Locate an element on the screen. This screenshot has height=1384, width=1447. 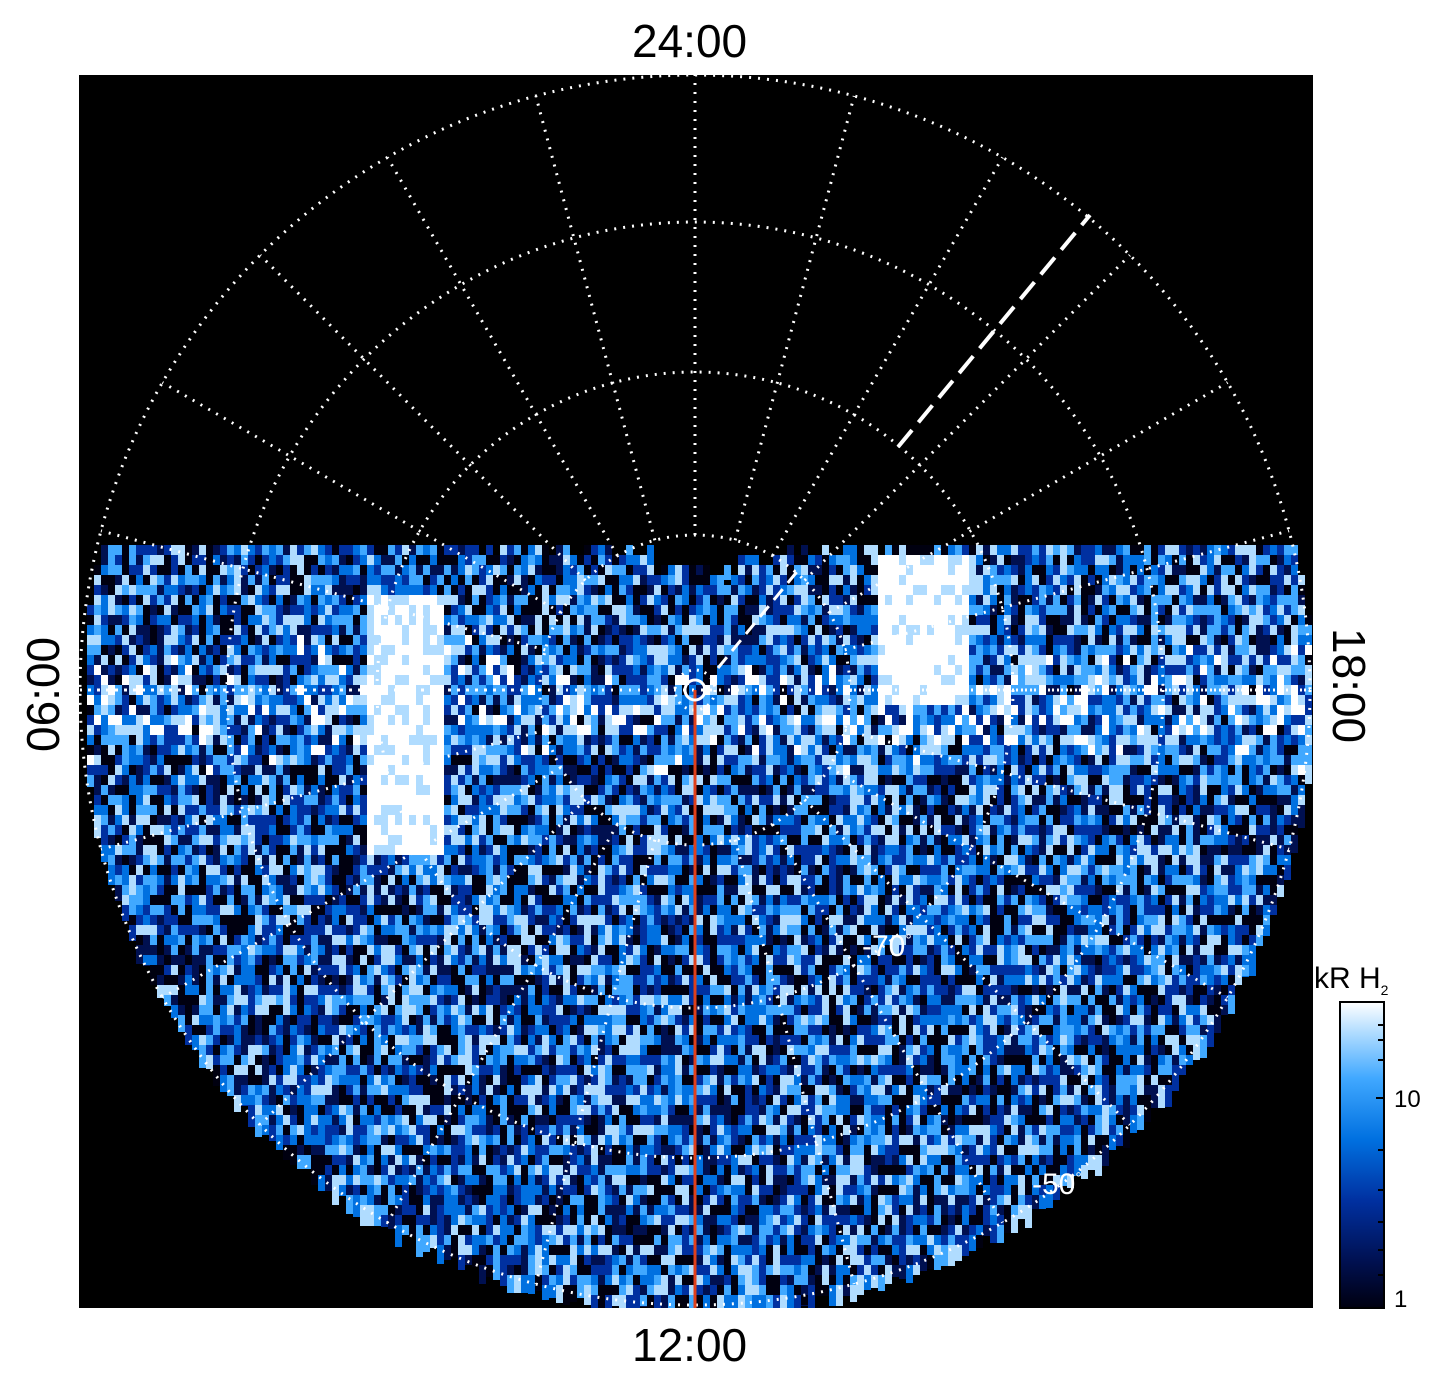
dusk-dashed-line-outer is located at coordinates (994, 331).